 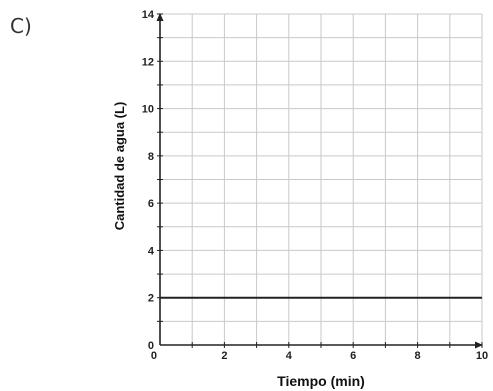 What do you see at coordinates (160, 17) in the screenshot?
I see `y-axis-arrow` at bounding box center [160, 17].